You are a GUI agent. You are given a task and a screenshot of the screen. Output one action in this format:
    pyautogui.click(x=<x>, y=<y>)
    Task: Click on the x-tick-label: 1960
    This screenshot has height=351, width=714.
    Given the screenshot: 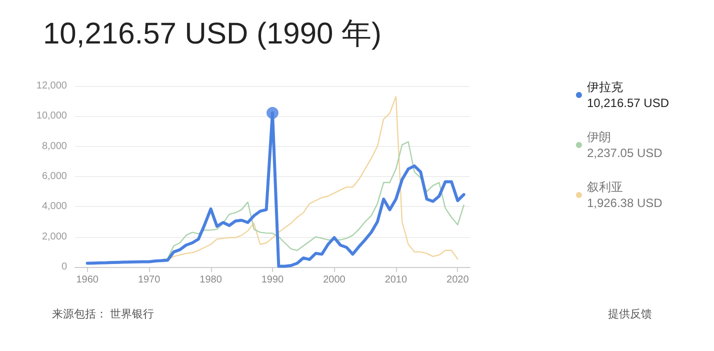 What is the action you would take?
    pyautogui.click(x=87, y=280)
    